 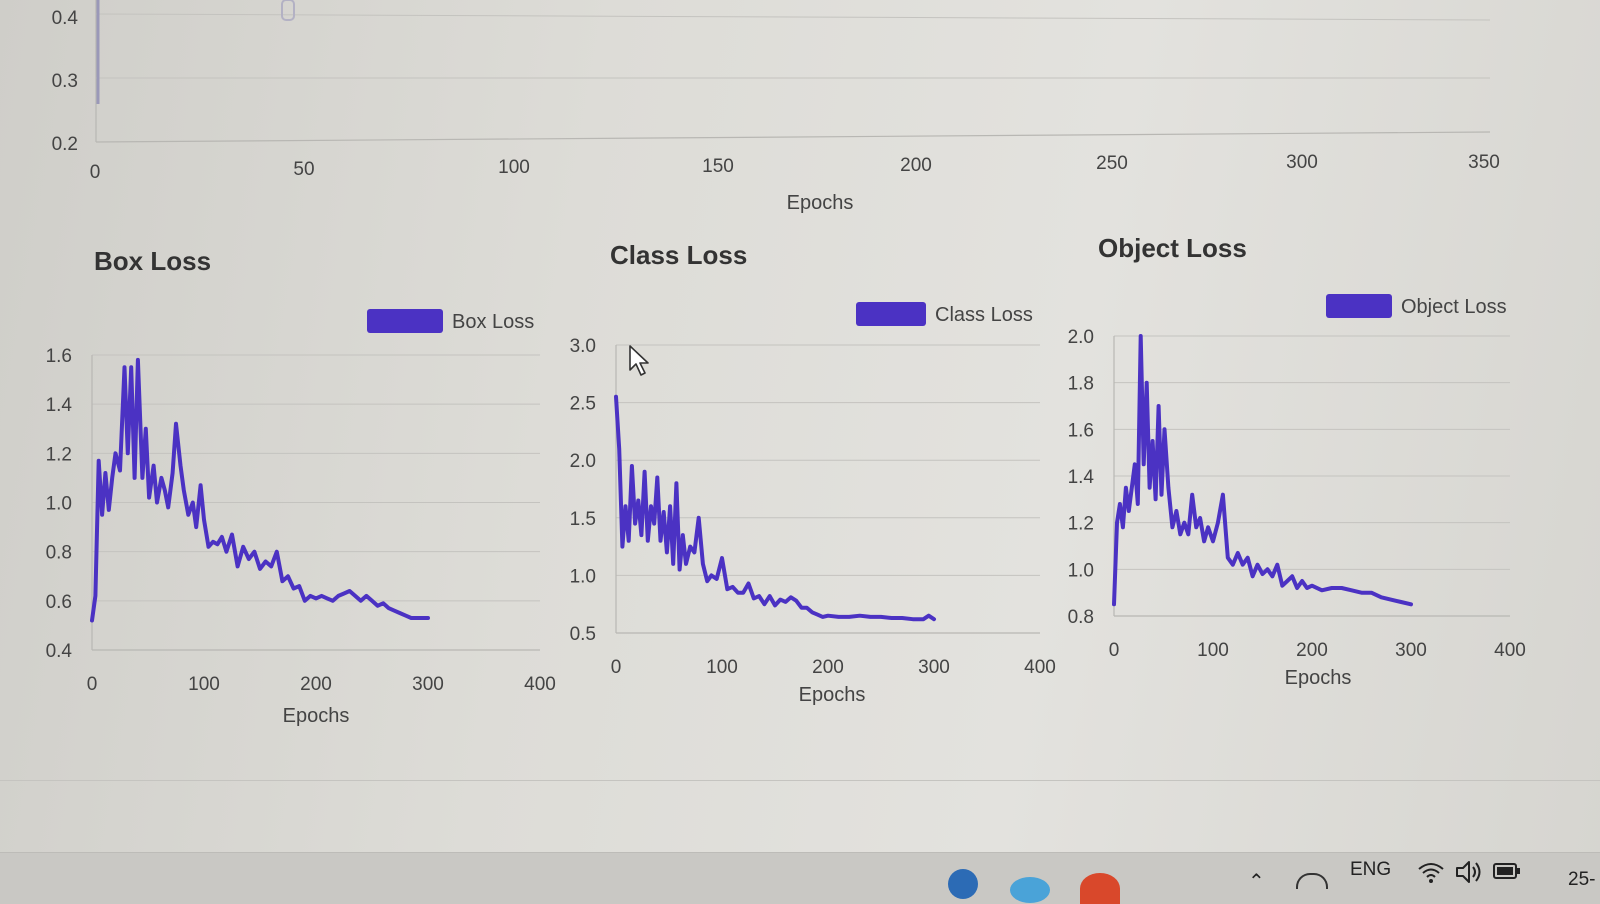 I want to click on top-chart-marker-fragment, so click(x=288, y=10).